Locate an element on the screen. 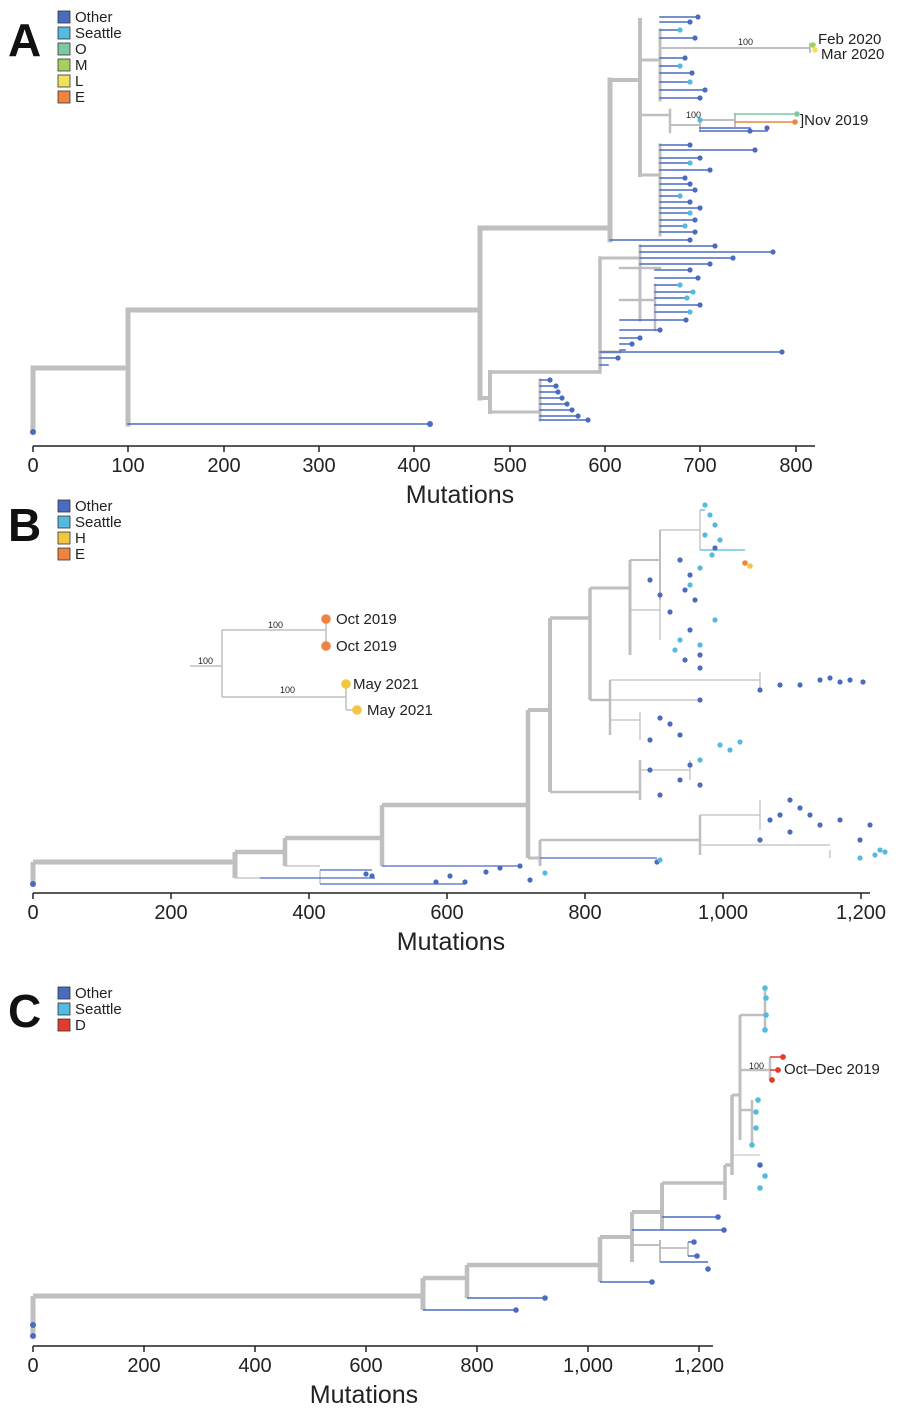 Image resolution: width=900 pixels, height=1411 pixels. tip-date-label: Mar 2020 is located at coordinates (852, 54).